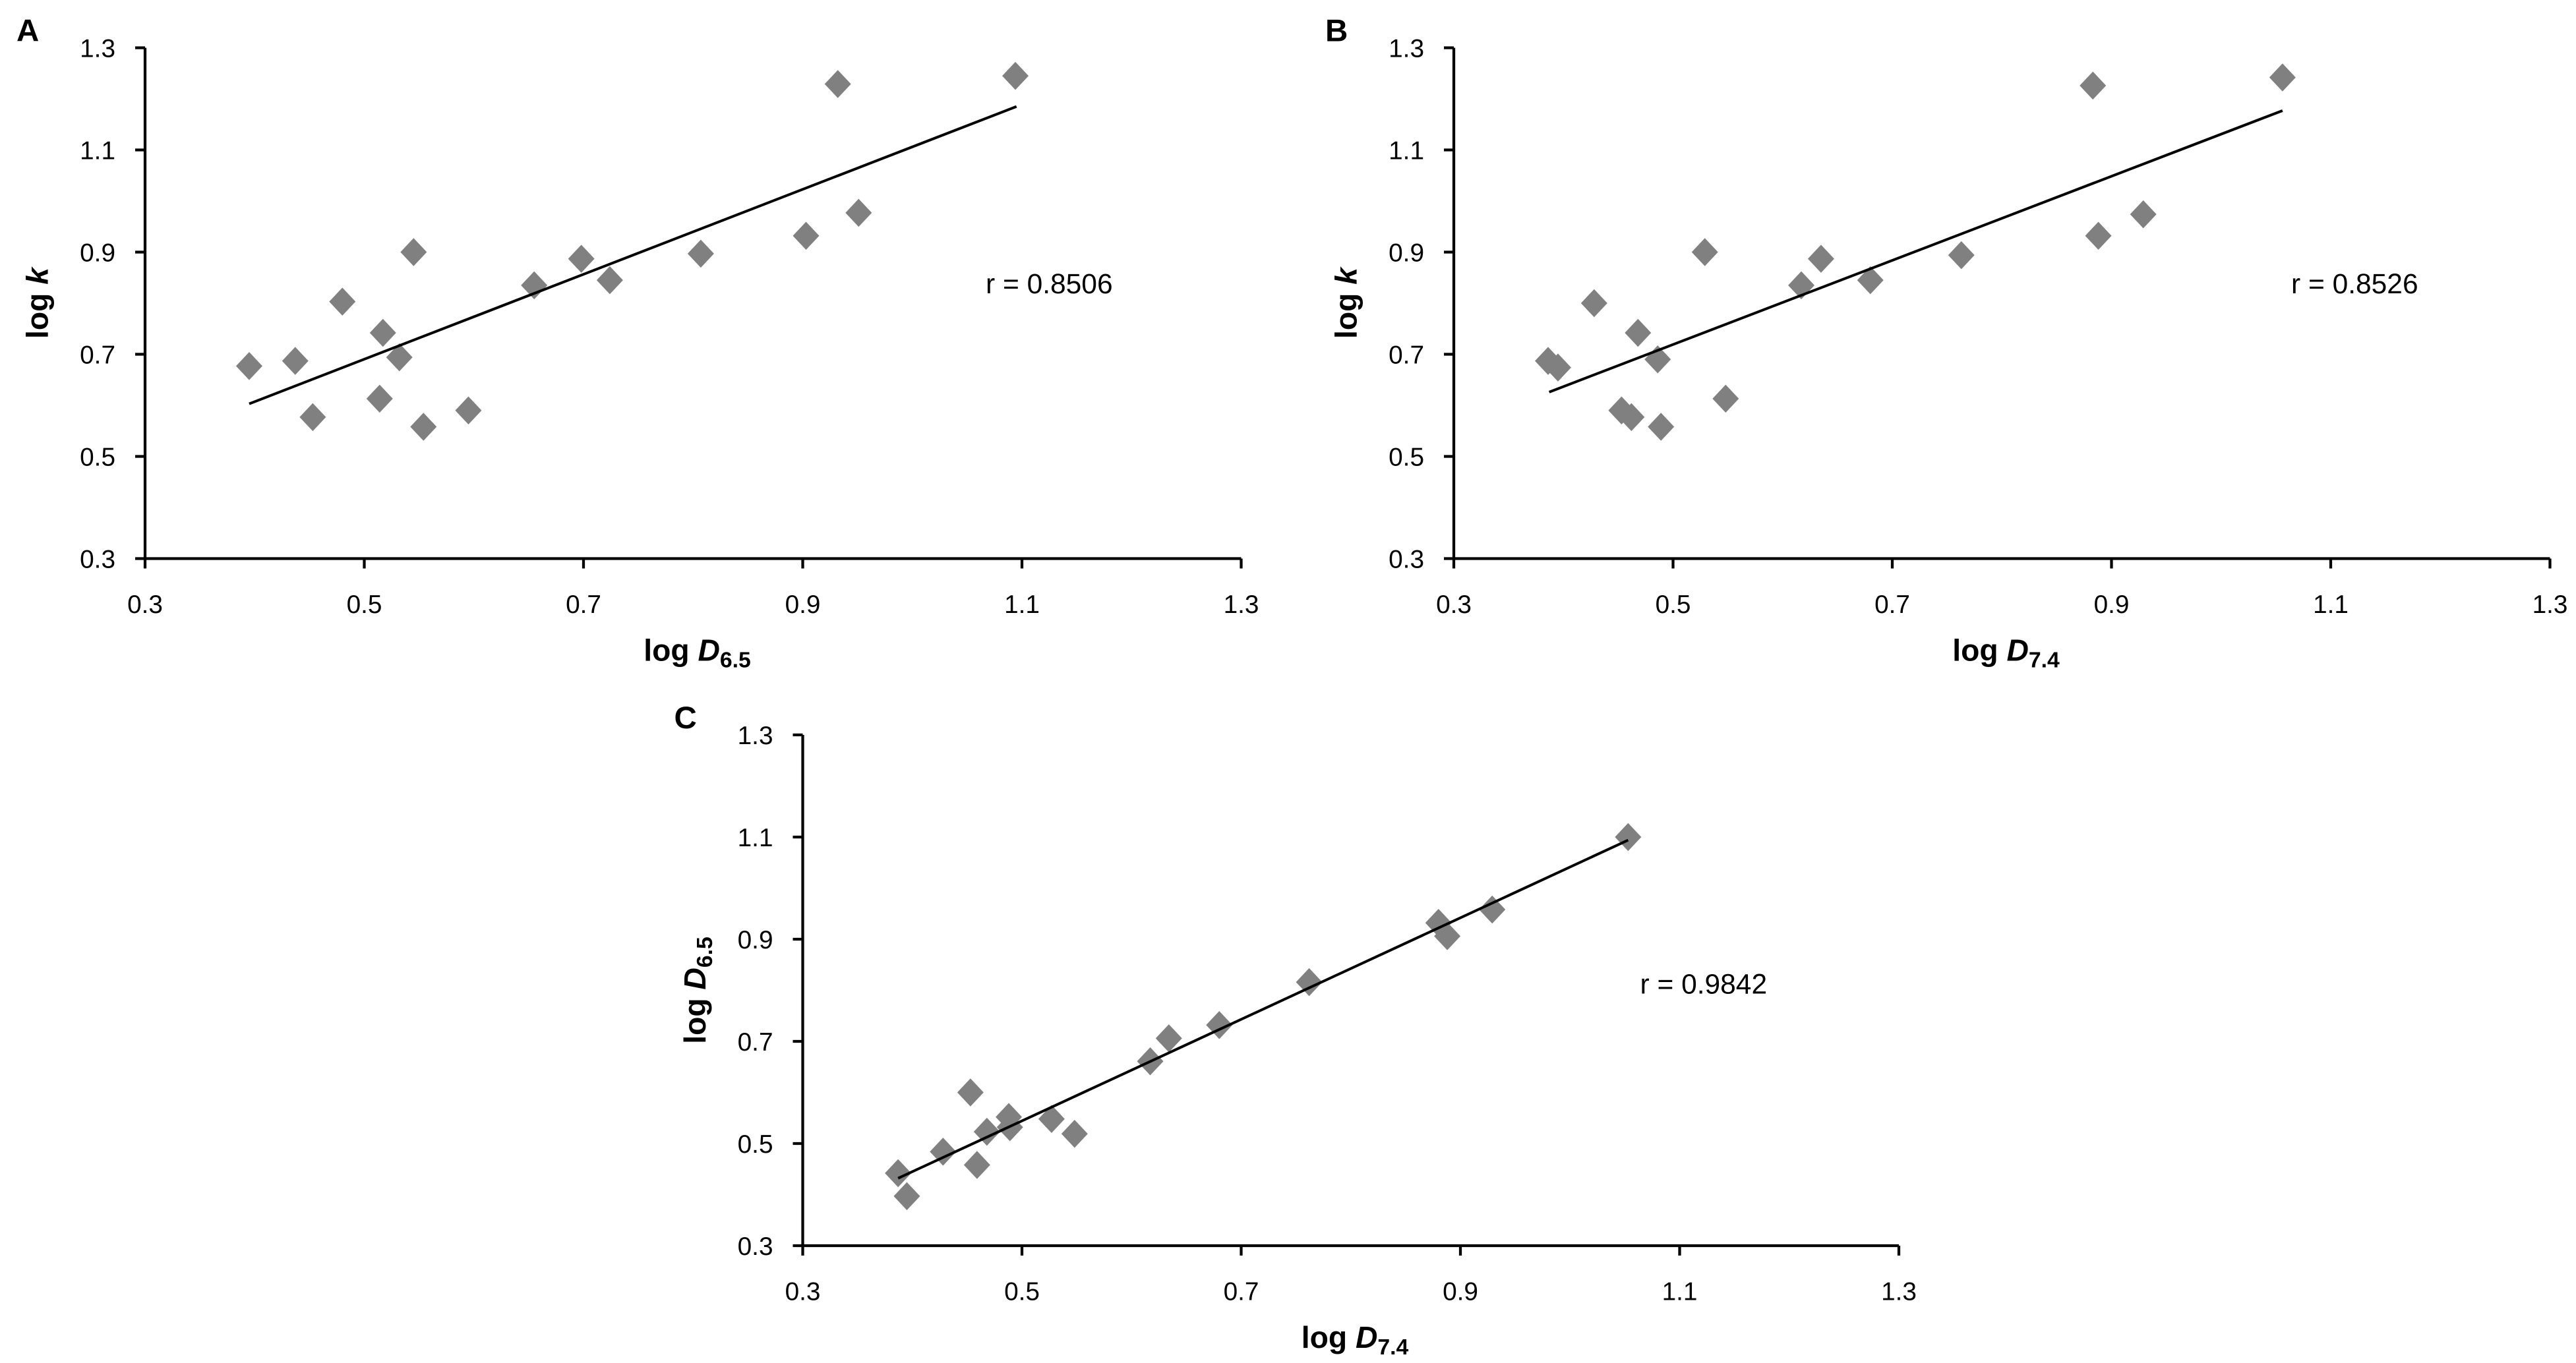  What do you see at coordinates (1336, 31) in the screenshot?
I see `panel-letter: B` at bounding box center [1336, 31].